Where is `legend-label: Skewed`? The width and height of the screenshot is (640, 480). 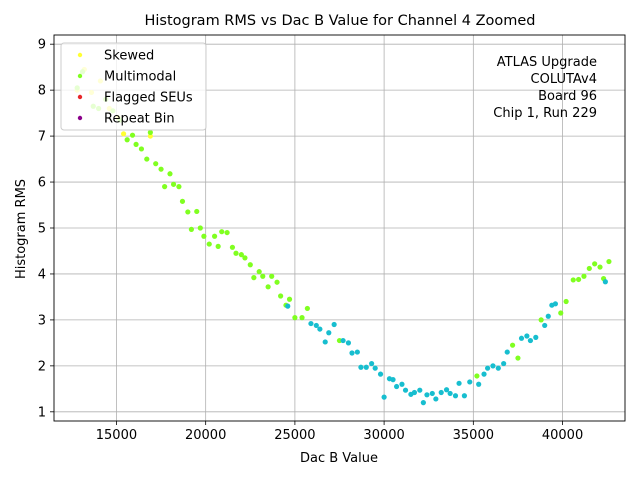
legend-label: Skewed is located at coordinates (129, 56).